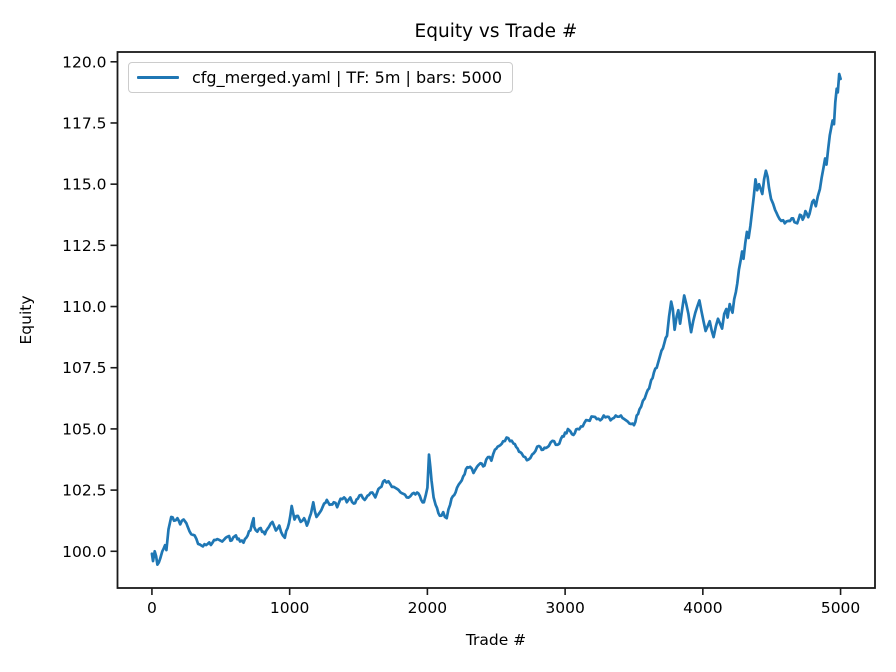  Describe the element at coordinates (496, 31) in the screenshot. I see `chart-title: Equity vs Trade #` at that location.